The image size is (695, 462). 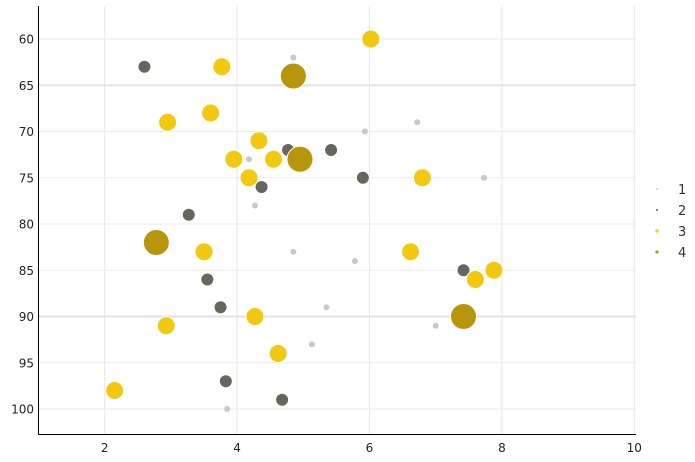 What do you see at coordinates (682, 190) in the screenshot?
I see `legend-label: 1` at bounding box center [682, 190].